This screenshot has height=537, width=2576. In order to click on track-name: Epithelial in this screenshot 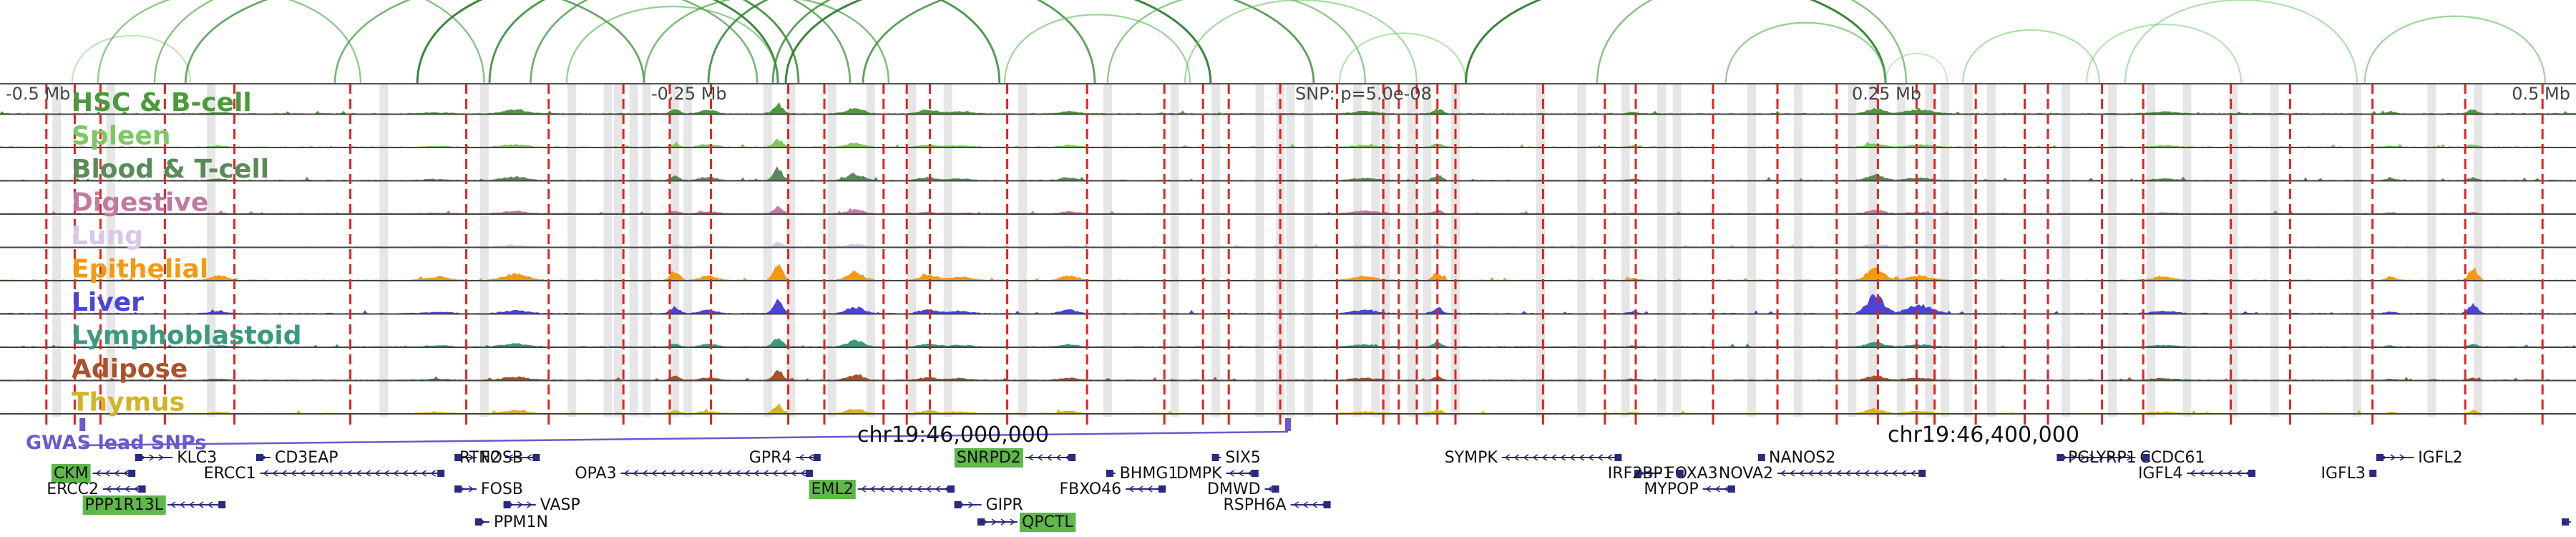, I will do `click(140, 269)`.